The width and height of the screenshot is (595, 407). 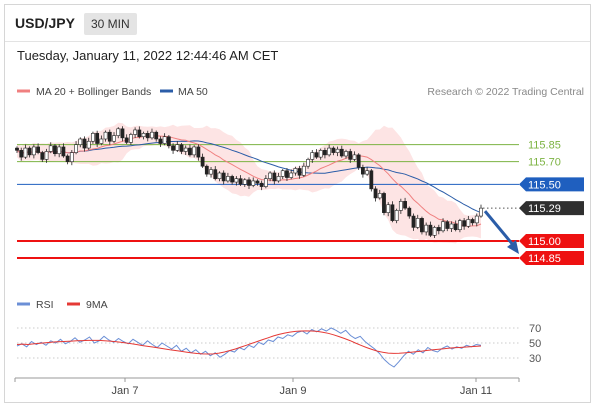 What do you see at coordinates (249, 342) in the screenshot?
I see `rsi-ma-line` at bounding box center [249, 342].